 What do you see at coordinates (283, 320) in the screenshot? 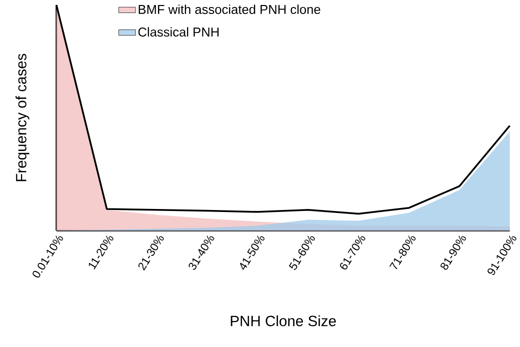
I see `x-axis-title: PNH Clone Size` at bounding box center [283, 320].